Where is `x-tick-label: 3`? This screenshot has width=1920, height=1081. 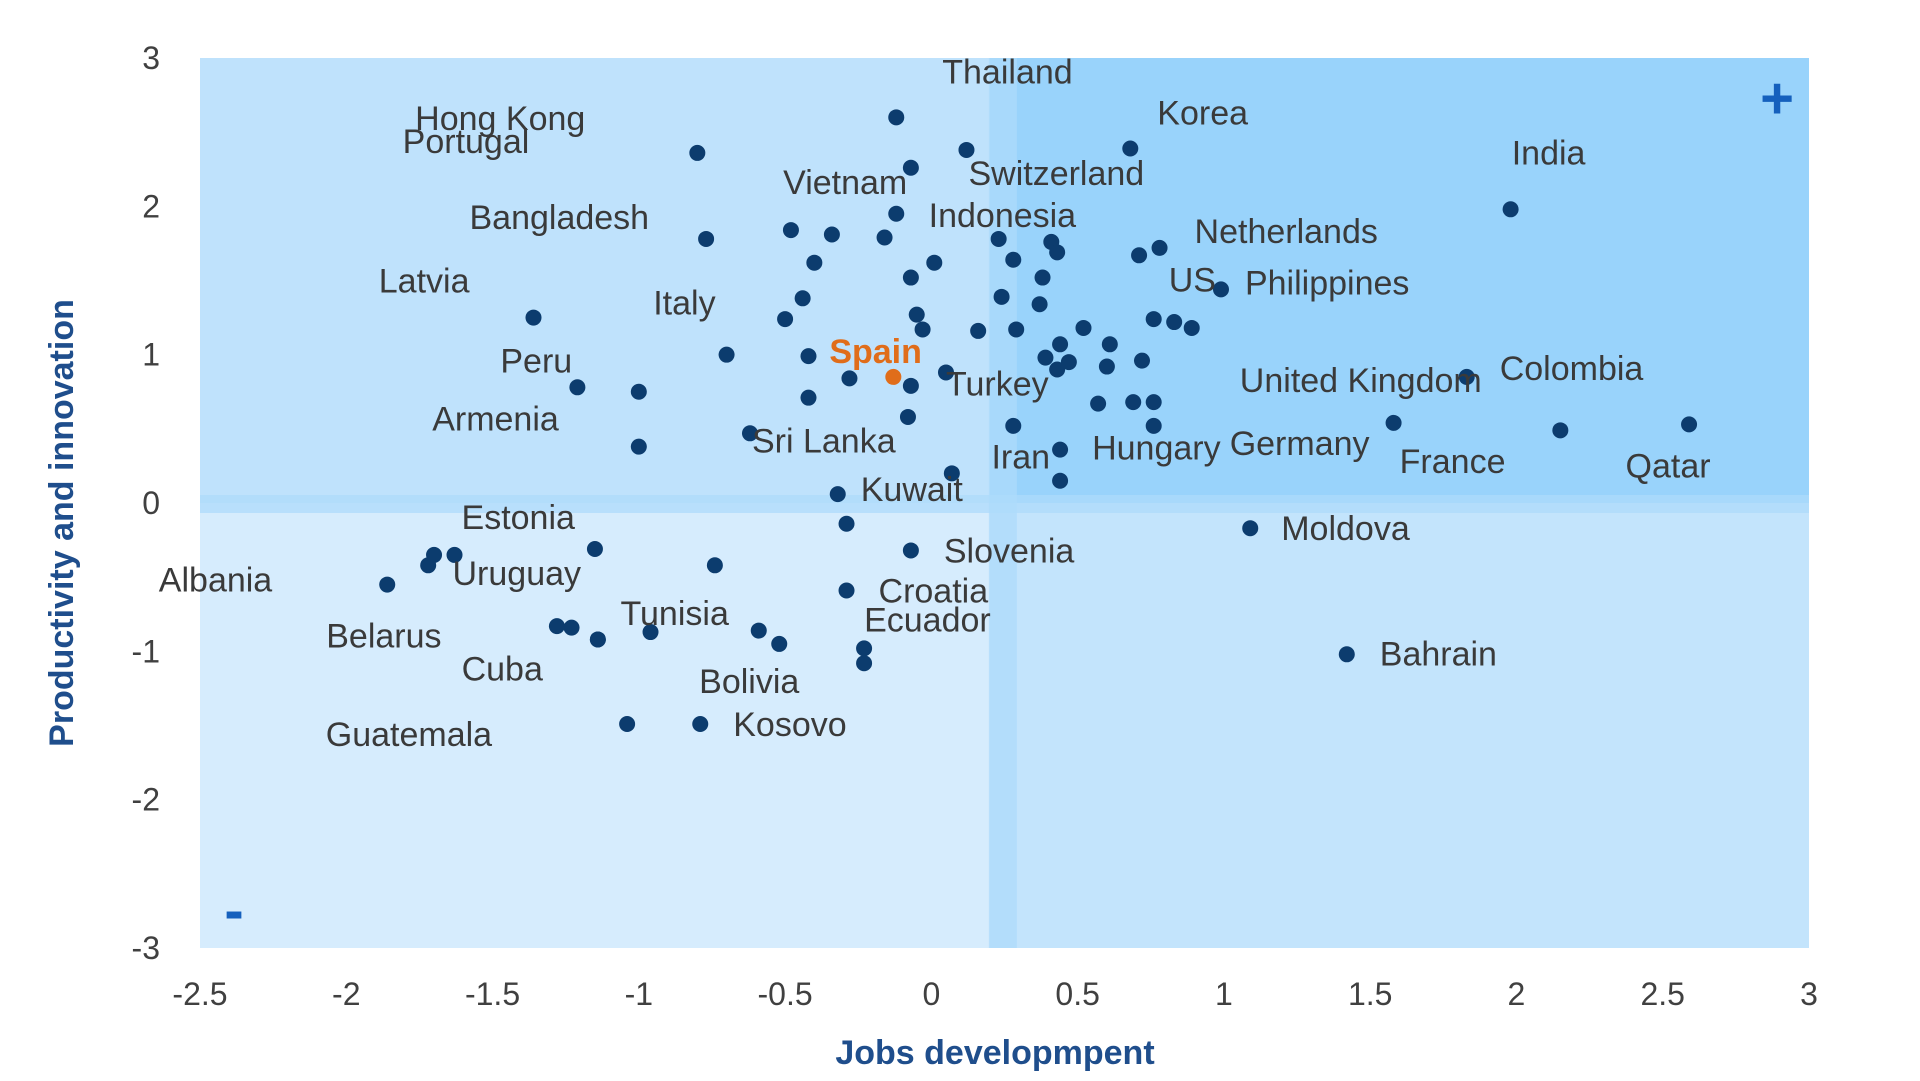
x-tick-label: 3 is located at coordinates (1809, 994).